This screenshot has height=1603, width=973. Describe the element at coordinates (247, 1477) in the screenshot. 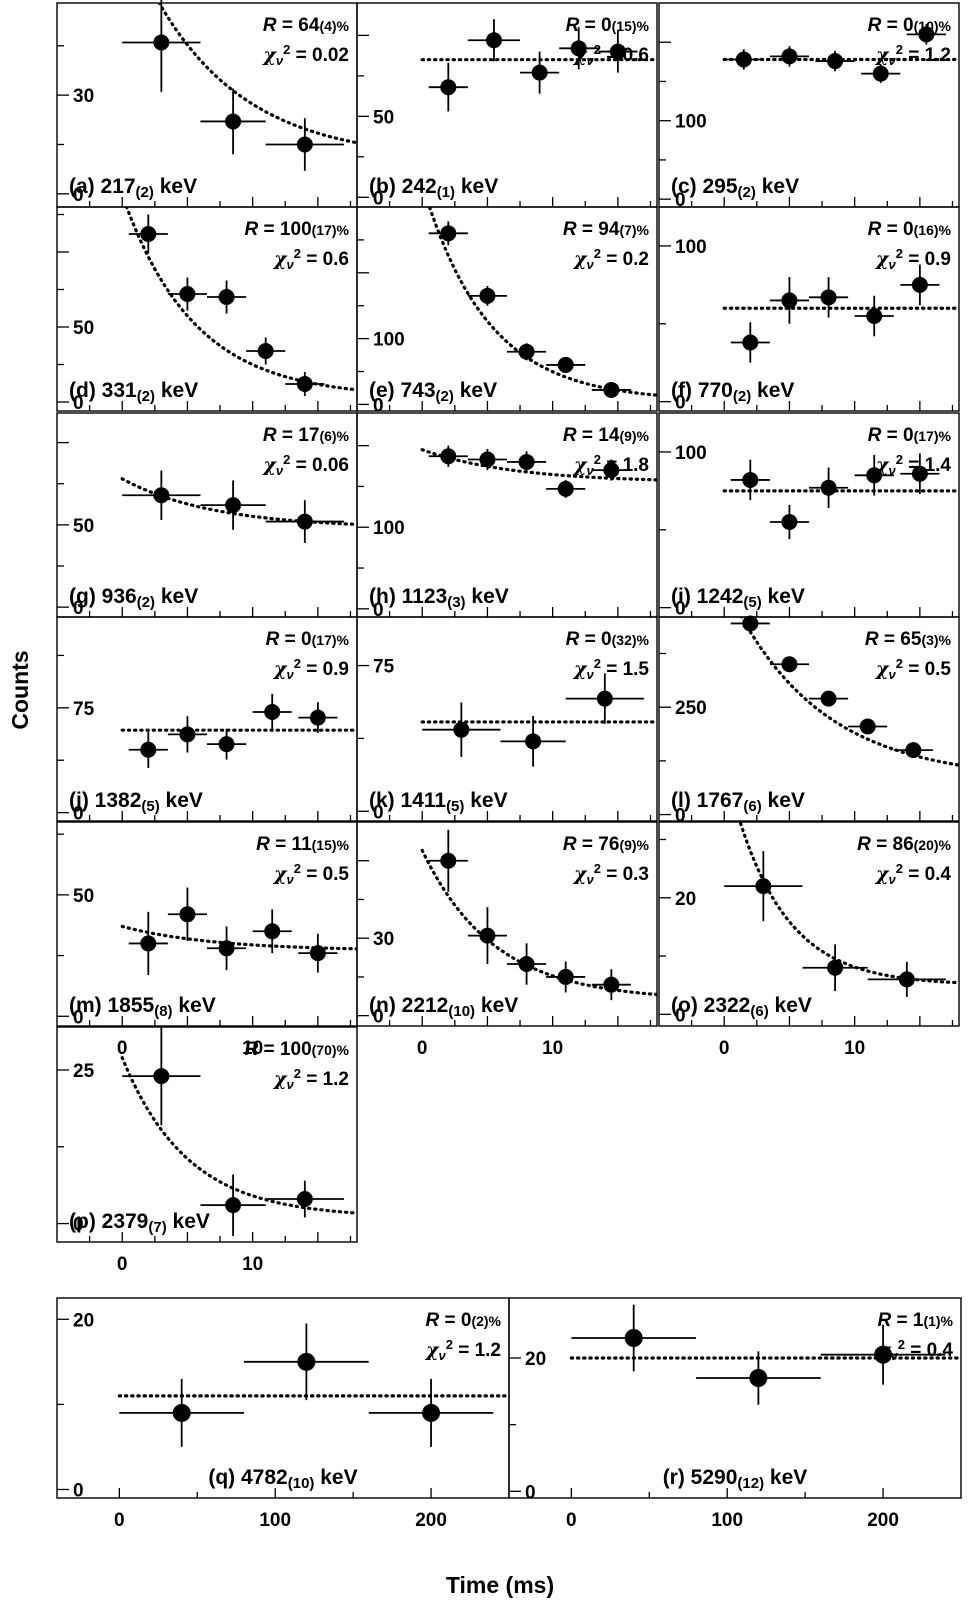

I see `panel-letter: (q) 4782` at that location.